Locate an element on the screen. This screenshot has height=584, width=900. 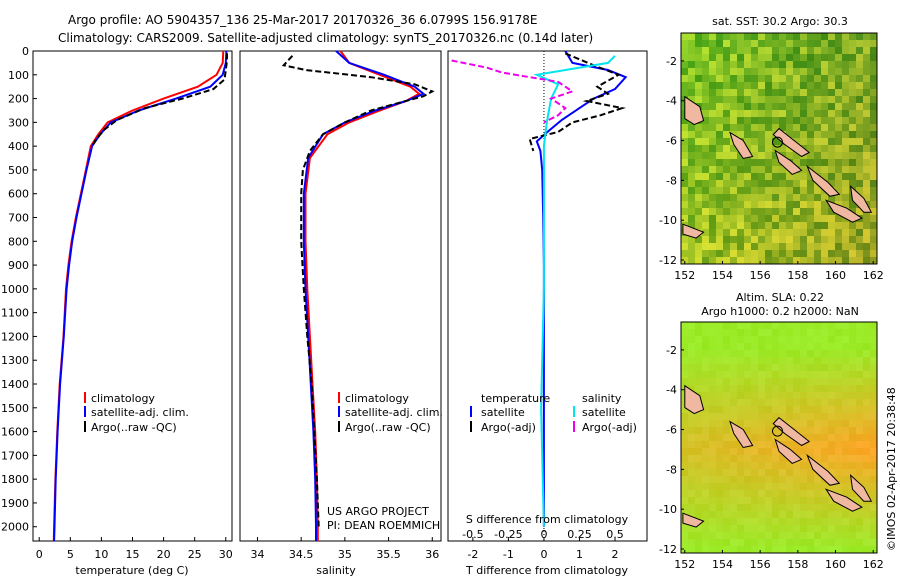
map-frame is located at coordinates (779, 148).